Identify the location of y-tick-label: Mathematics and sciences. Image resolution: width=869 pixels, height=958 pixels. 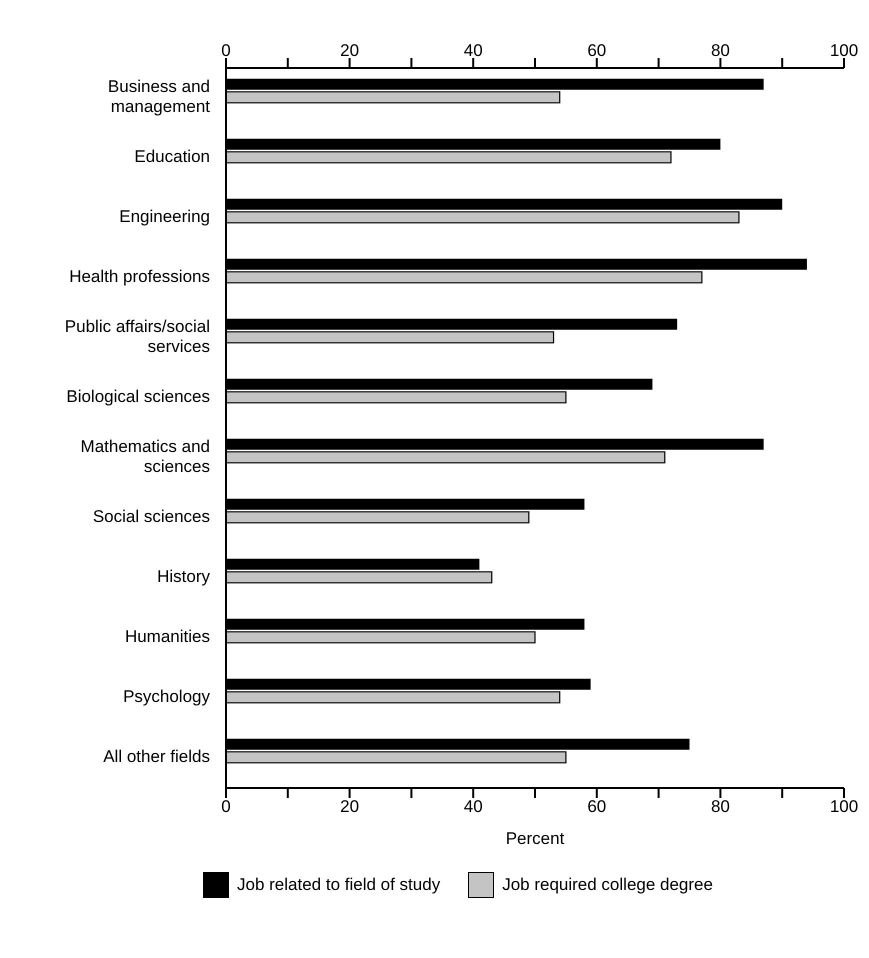
(145, 456).